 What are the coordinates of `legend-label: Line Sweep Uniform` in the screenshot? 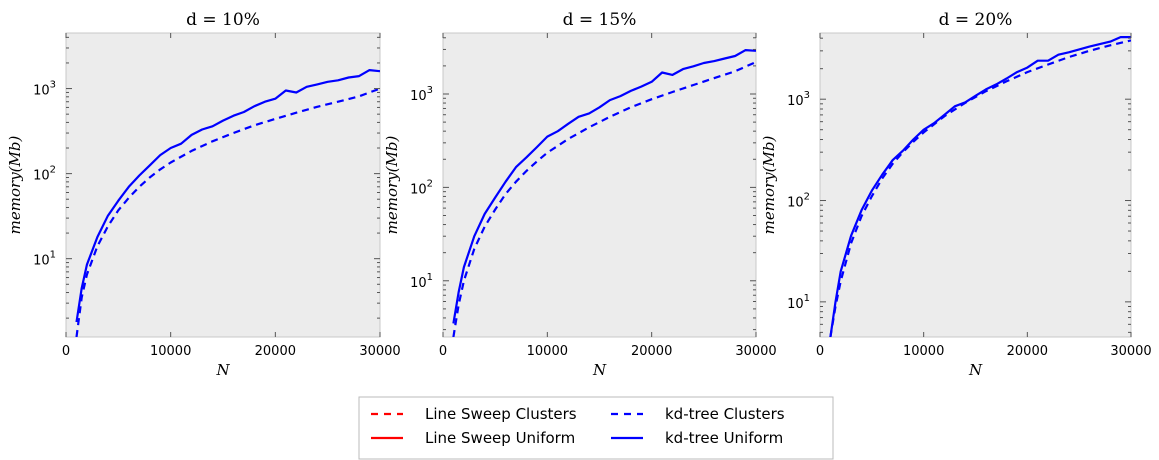 It's located at (500, 438).